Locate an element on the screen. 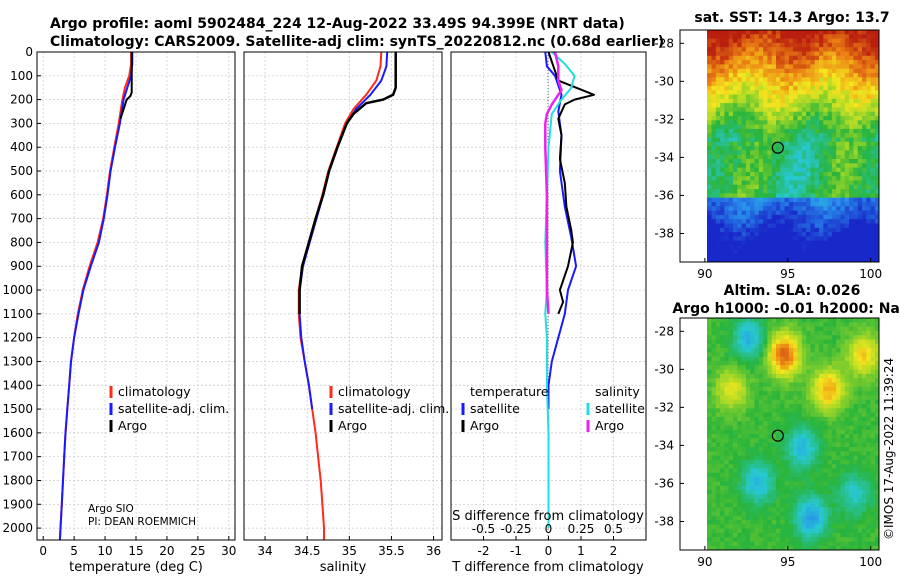  y-tick-label: 900 is located at coordinates (21, 266).